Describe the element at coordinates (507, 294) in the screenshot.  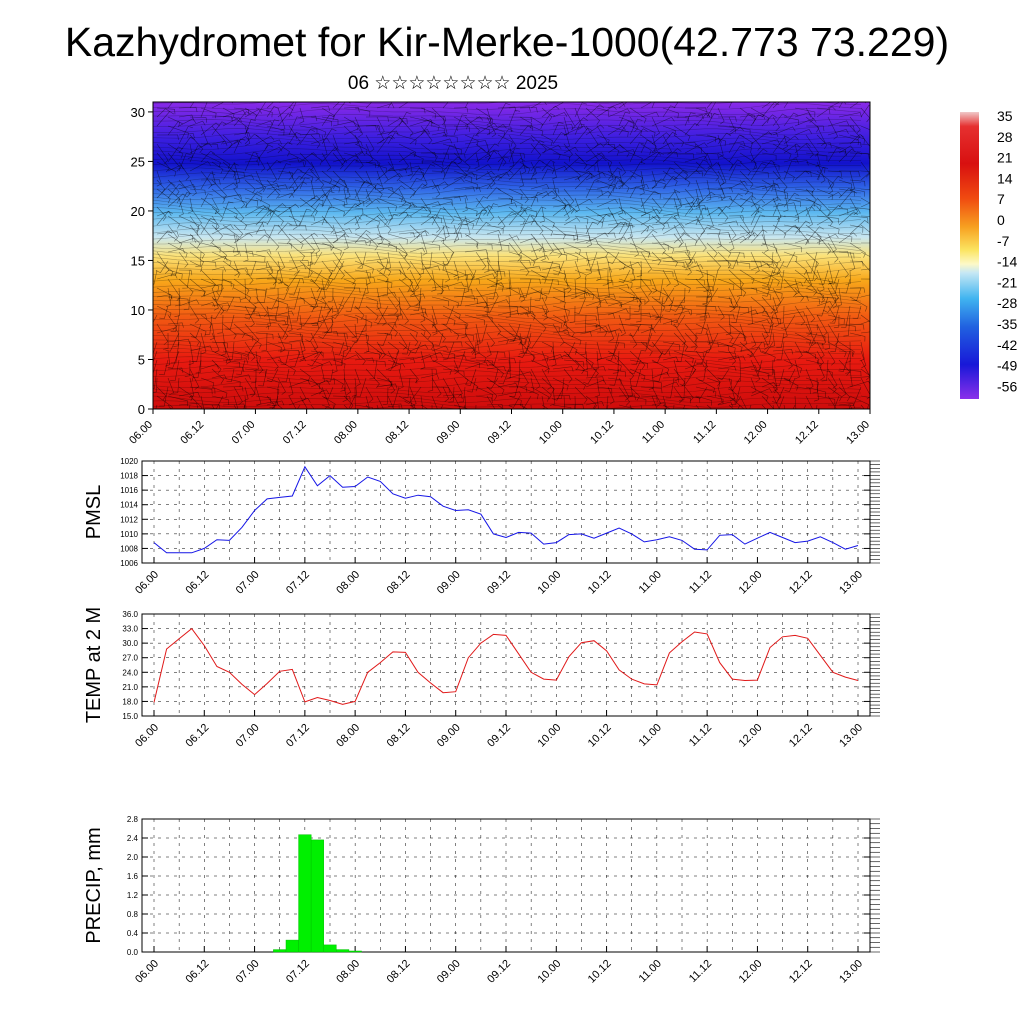
I see `contour-line` at that location.